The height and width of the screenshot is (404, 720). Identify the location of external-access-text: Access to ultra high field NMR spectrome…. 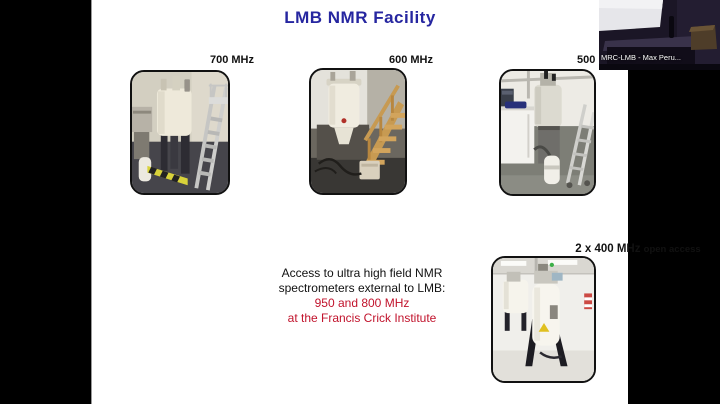
(362, 296).